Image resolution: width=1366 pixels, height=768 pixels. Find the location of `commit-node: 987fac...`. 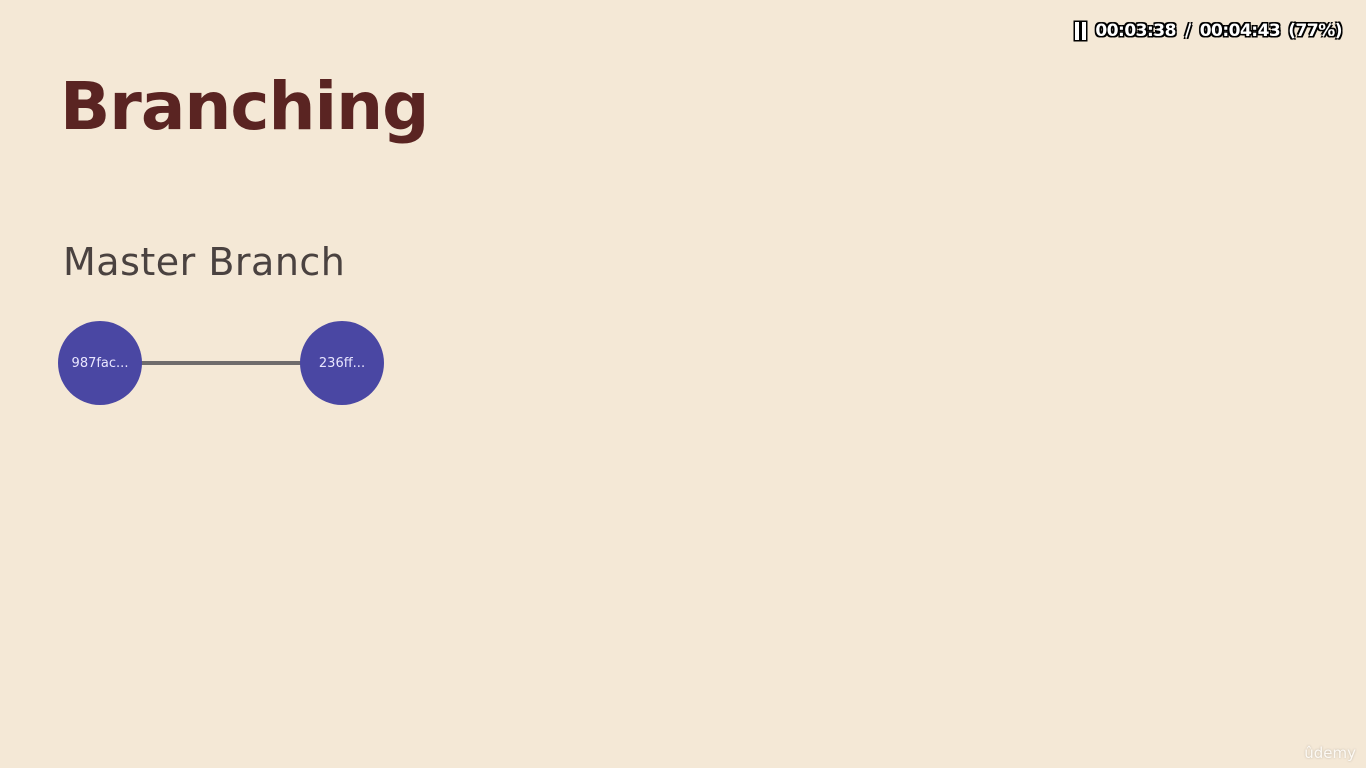

commit-node: 987fac... is located at coordinates (100, 363).